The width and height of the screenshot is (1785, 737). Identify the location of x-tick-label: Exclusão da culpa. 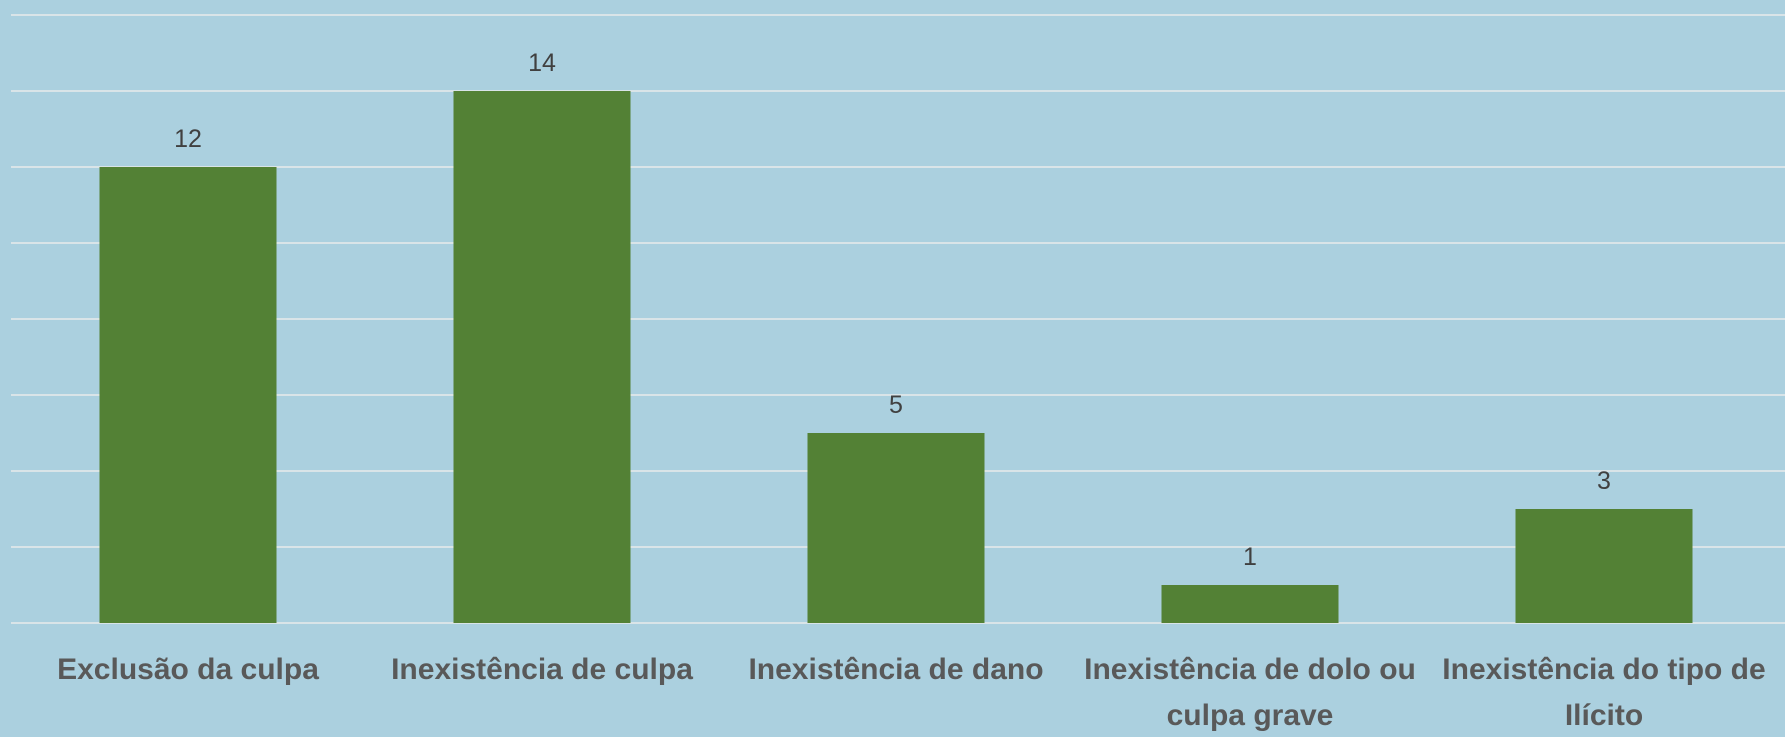
(188, 669).